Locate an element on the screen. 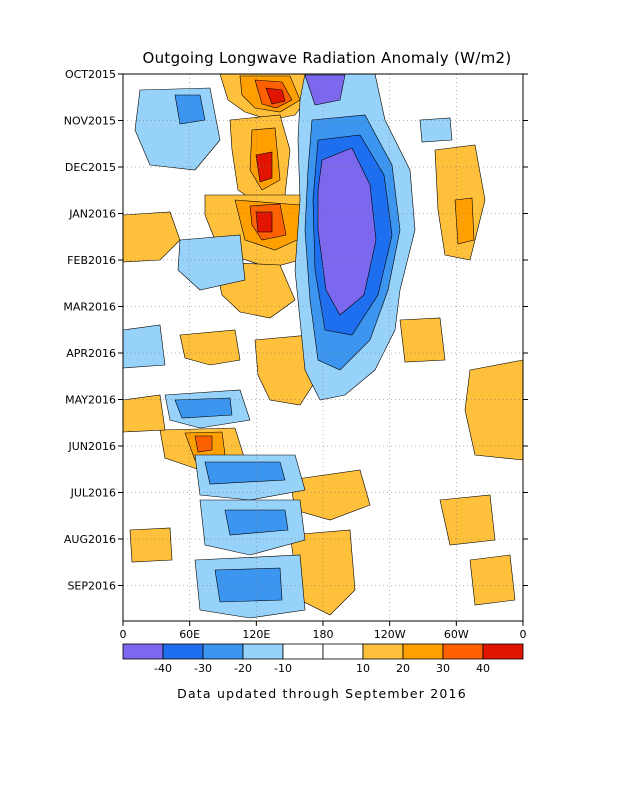 The width and height of the screenshot is (618, 800). data-updated-note: Data updated through September 2016 is located at coordinates (322, 693).